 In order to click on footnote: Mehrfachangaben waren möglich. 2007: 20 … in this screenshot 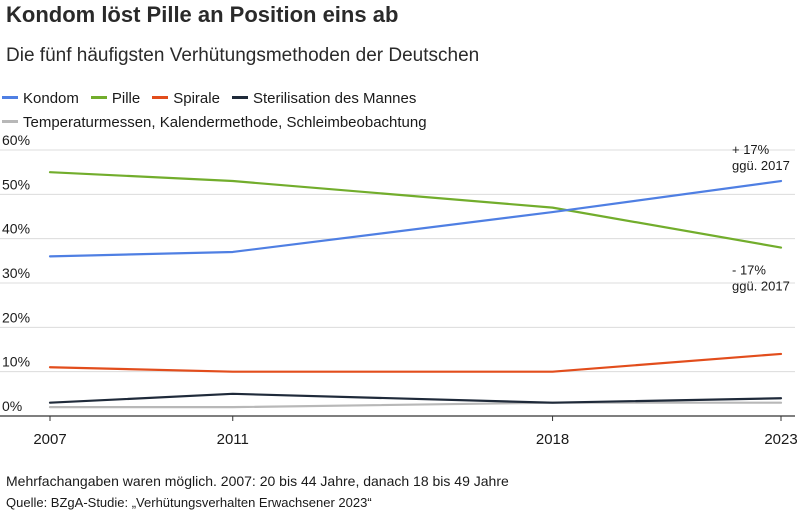, I will do `click(257, 481)`.